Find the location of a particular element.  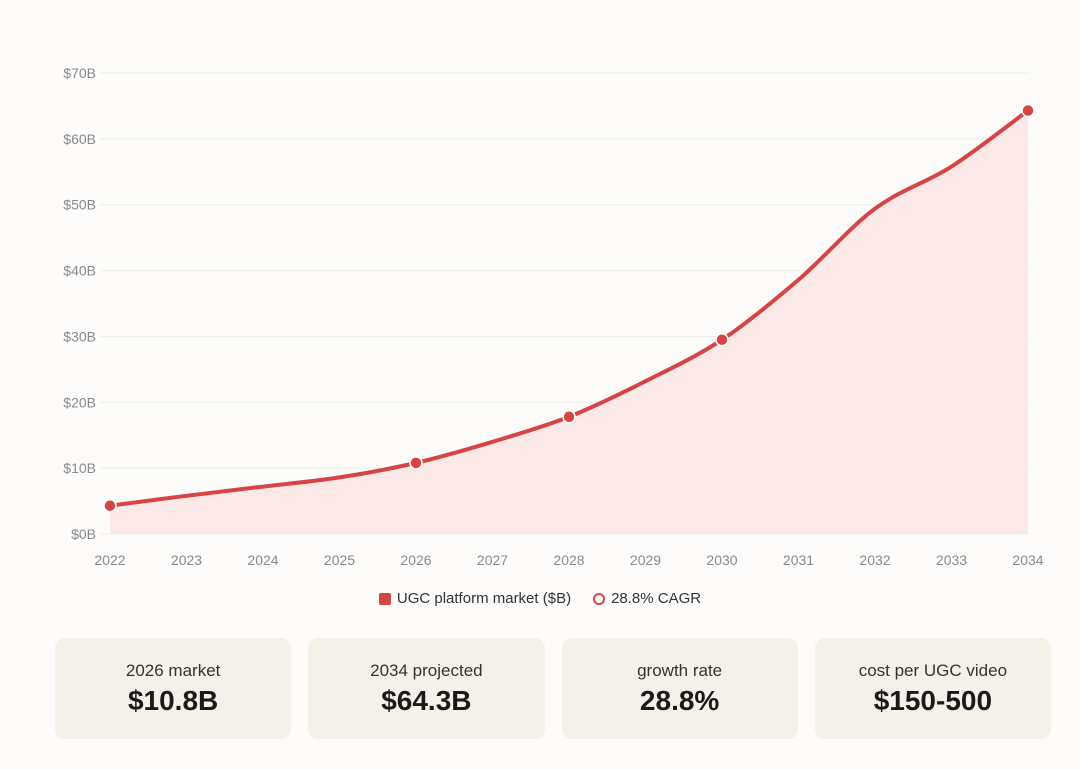

stat-card-label: 2026 market is located at coordinates (173, 670).